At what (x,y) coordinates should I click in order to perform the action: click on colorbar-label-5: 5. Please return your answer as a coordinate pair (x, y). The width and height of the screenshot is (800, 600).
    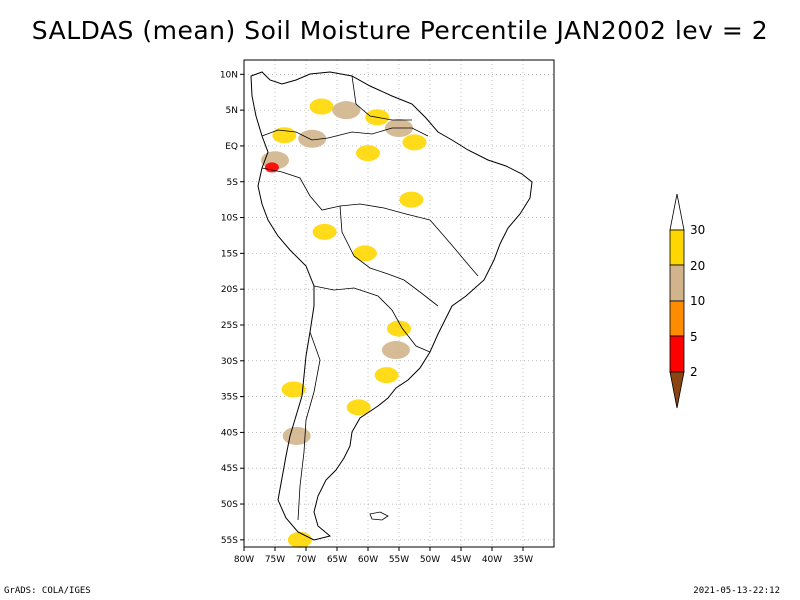
    Looking at the image, I should click on (694, 337).